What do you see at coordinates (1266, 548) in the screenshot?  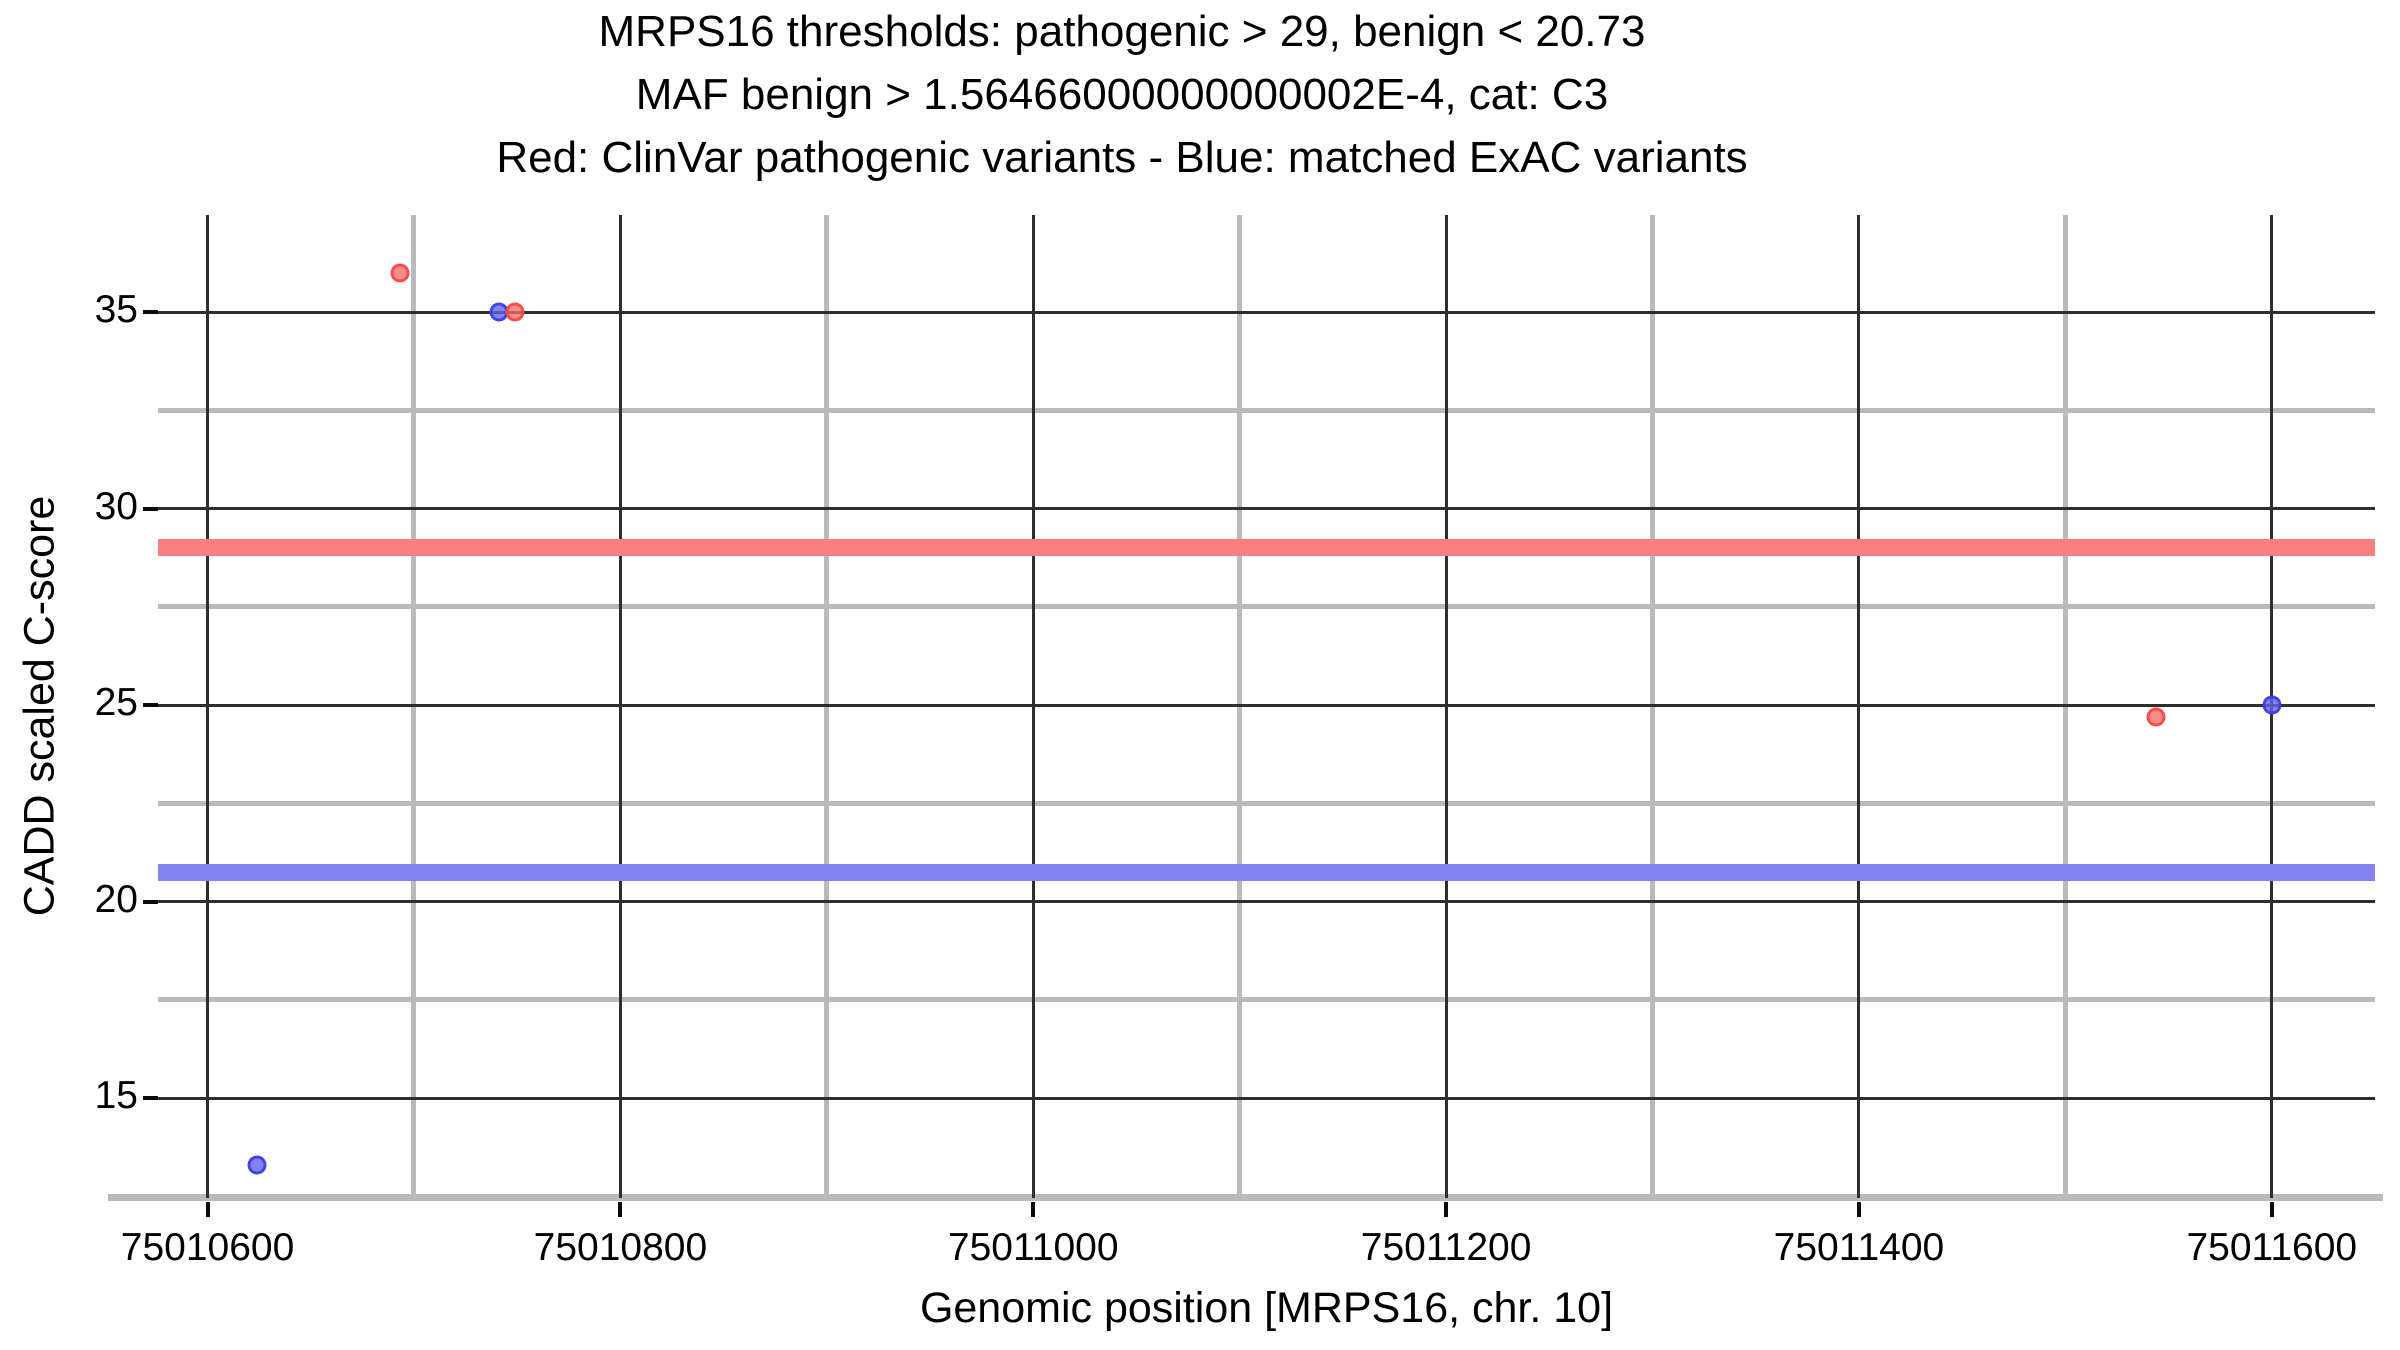 I see `threshold-band-pathogenic` at bounding box center [1266, 548].